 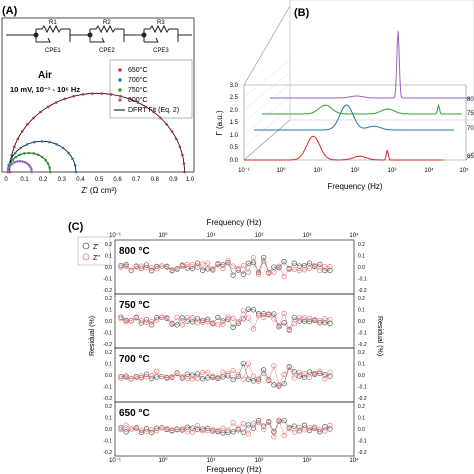 What do you see at coordinates (379, 336) in the screenshot?
I see `panel-c-right-ylabel: Residual (%)` at bounding box center [379, 336].